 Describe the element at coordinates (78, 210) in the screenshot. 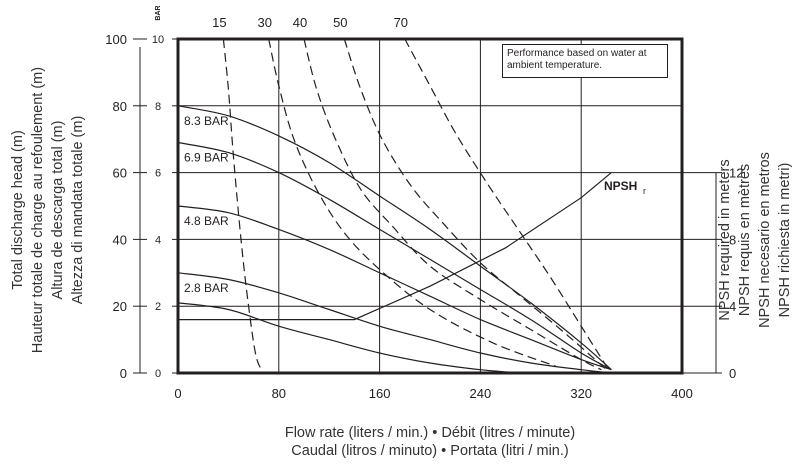

I see `y-axis-label-left-4: Altezza di mandata totale (m)` at that location.